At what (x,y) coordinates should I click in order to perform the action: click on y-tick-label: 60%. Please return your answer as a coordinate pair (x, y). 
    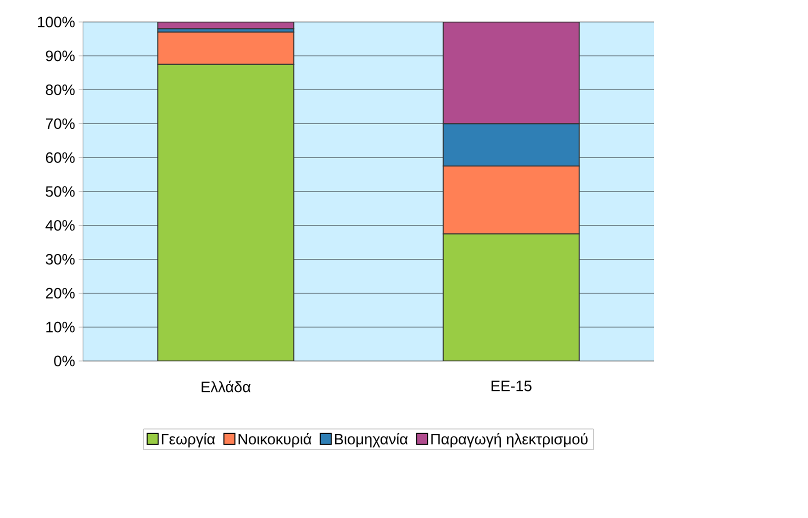
    Looking at the image, I should click on (60, 157).